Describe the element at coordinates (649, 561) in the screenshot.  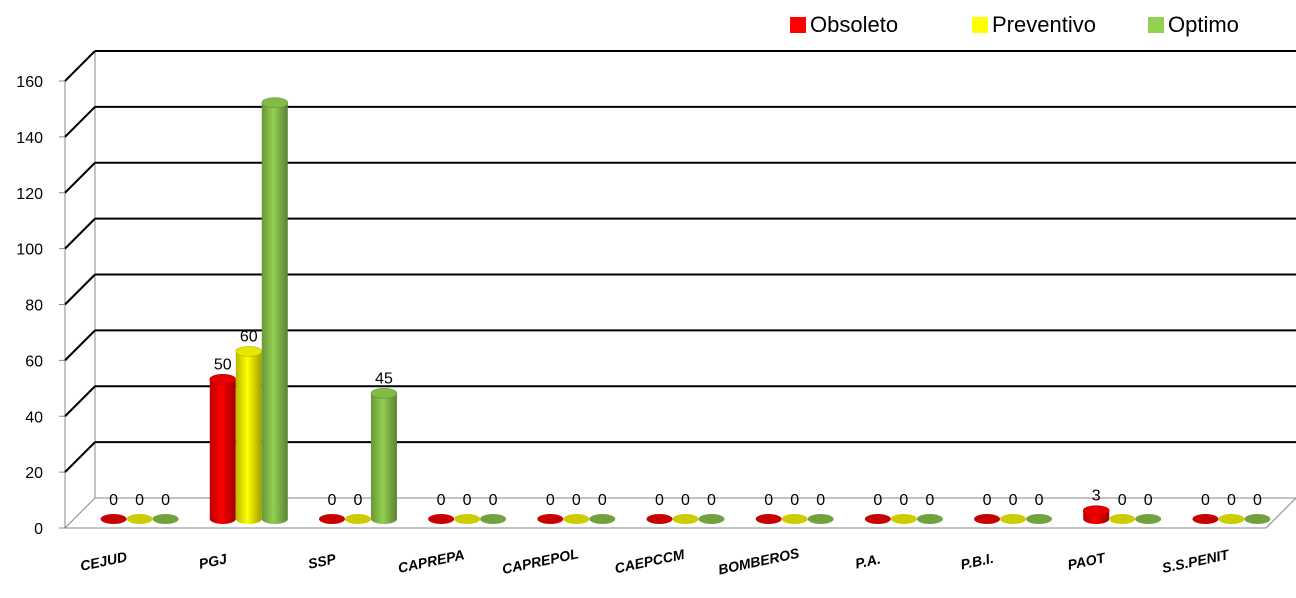
I see `category-label: CAEPCCM` at that location.